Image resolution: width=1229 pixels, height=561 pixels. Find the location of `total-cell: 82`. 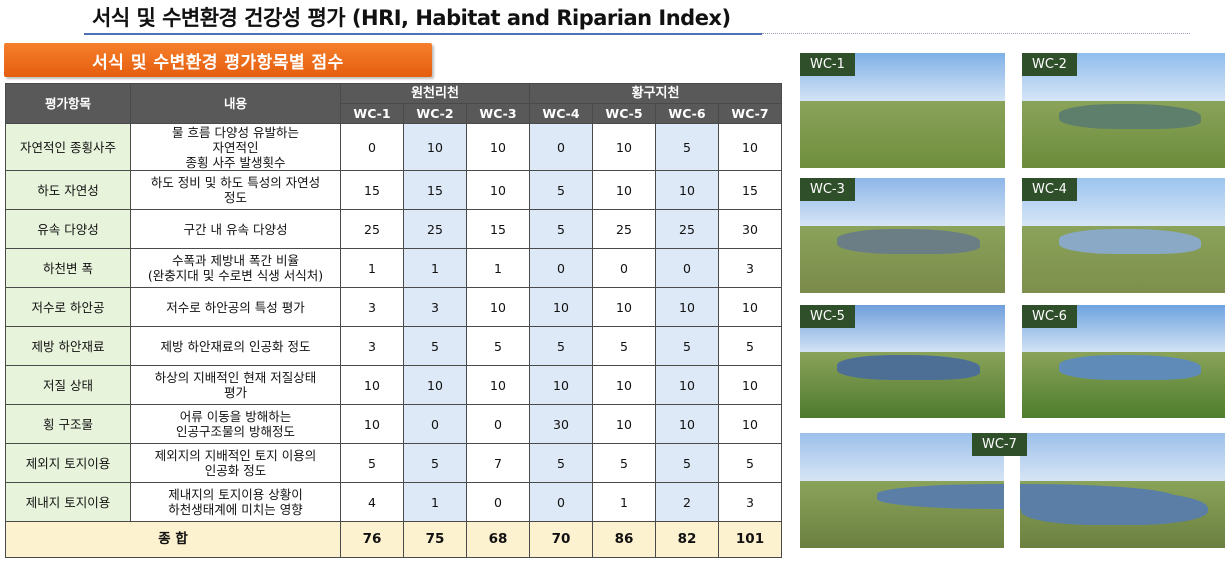

total-cell: 82 is located at coordinates (687, 539).